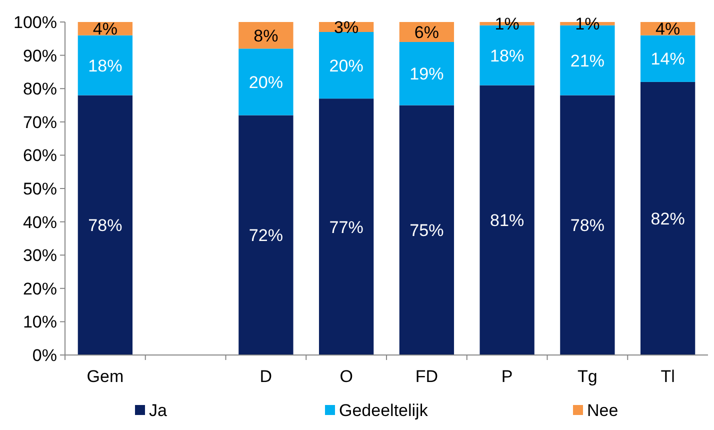 Image resolution: width=714 pixels, height=430 pixels. I want to click on data-label: 6%, so click(426, 32).